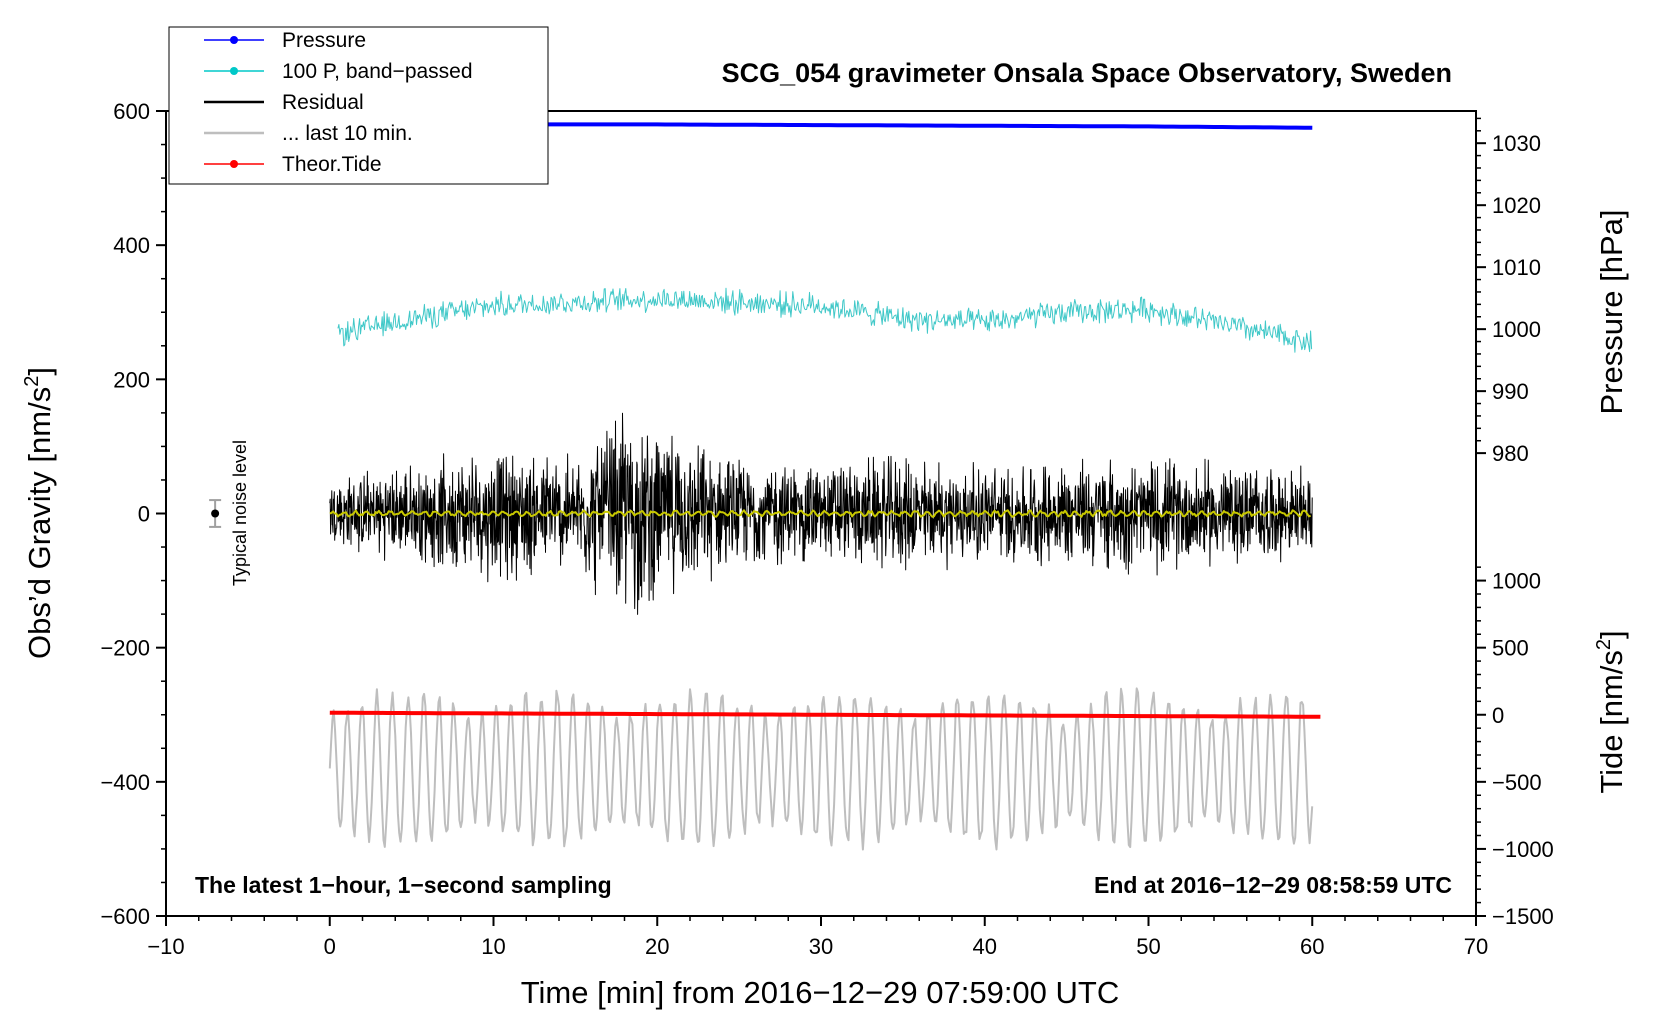 The image size is (1660, 1020). What do you see at coordinates (825, 714) in the screenshot?
I see `series-theor-tide` at bounding box center [825, 714].